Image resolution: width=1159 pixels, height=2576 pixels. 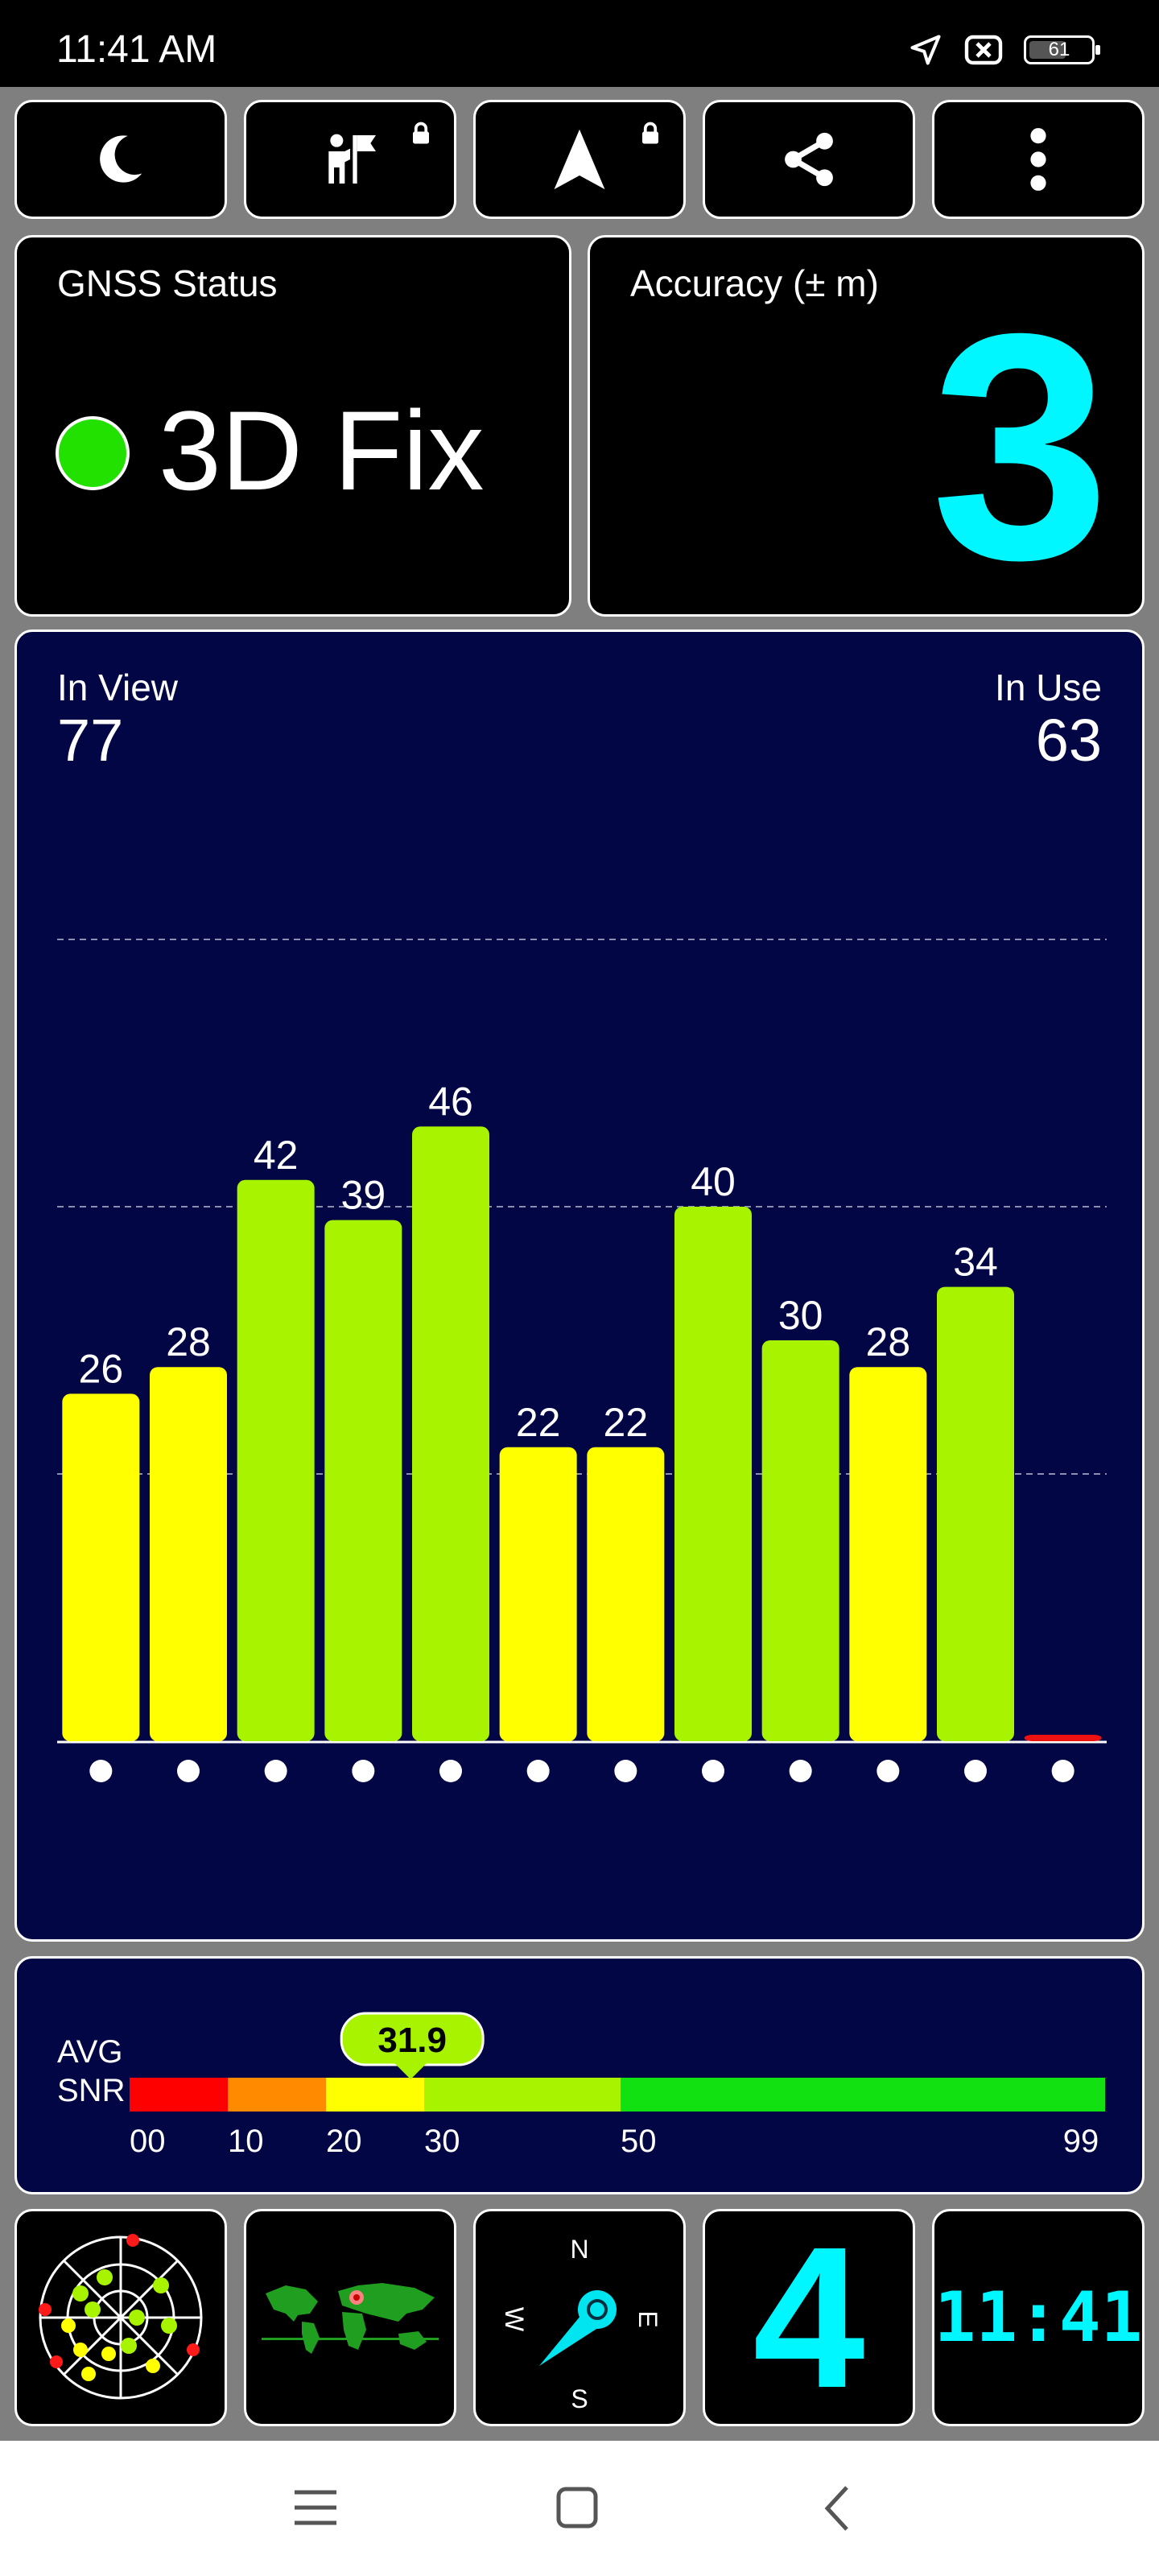 What do you see at coordinates (1048, 687) in the screenshot?
I see `in-use-label: In Use` at bounding box center [1048, 687].